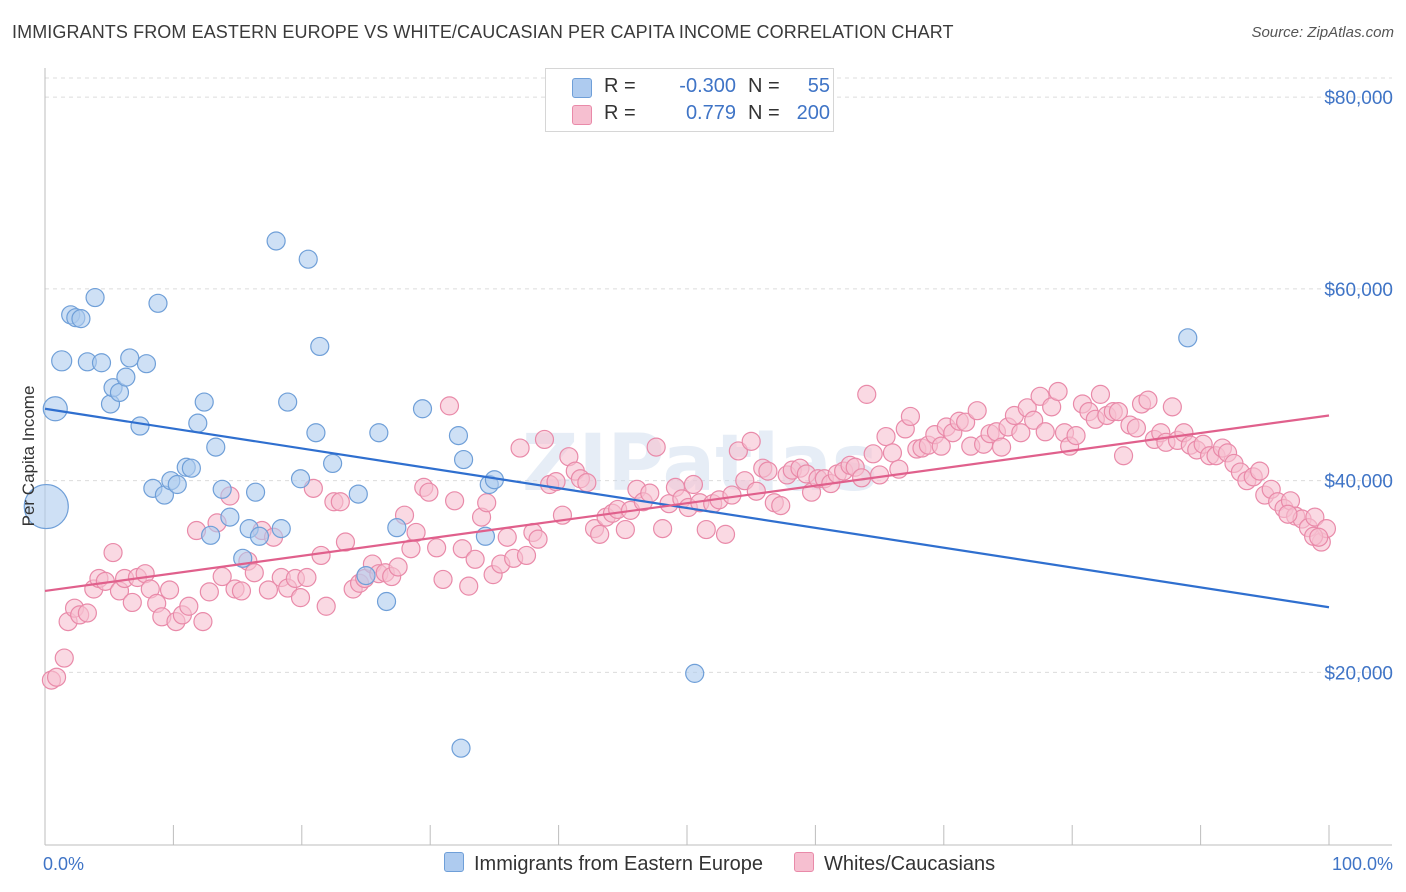 This screenshot has height=892, width=1406. I want to click on y-tick-label: $80,000, so click(1358, 98).